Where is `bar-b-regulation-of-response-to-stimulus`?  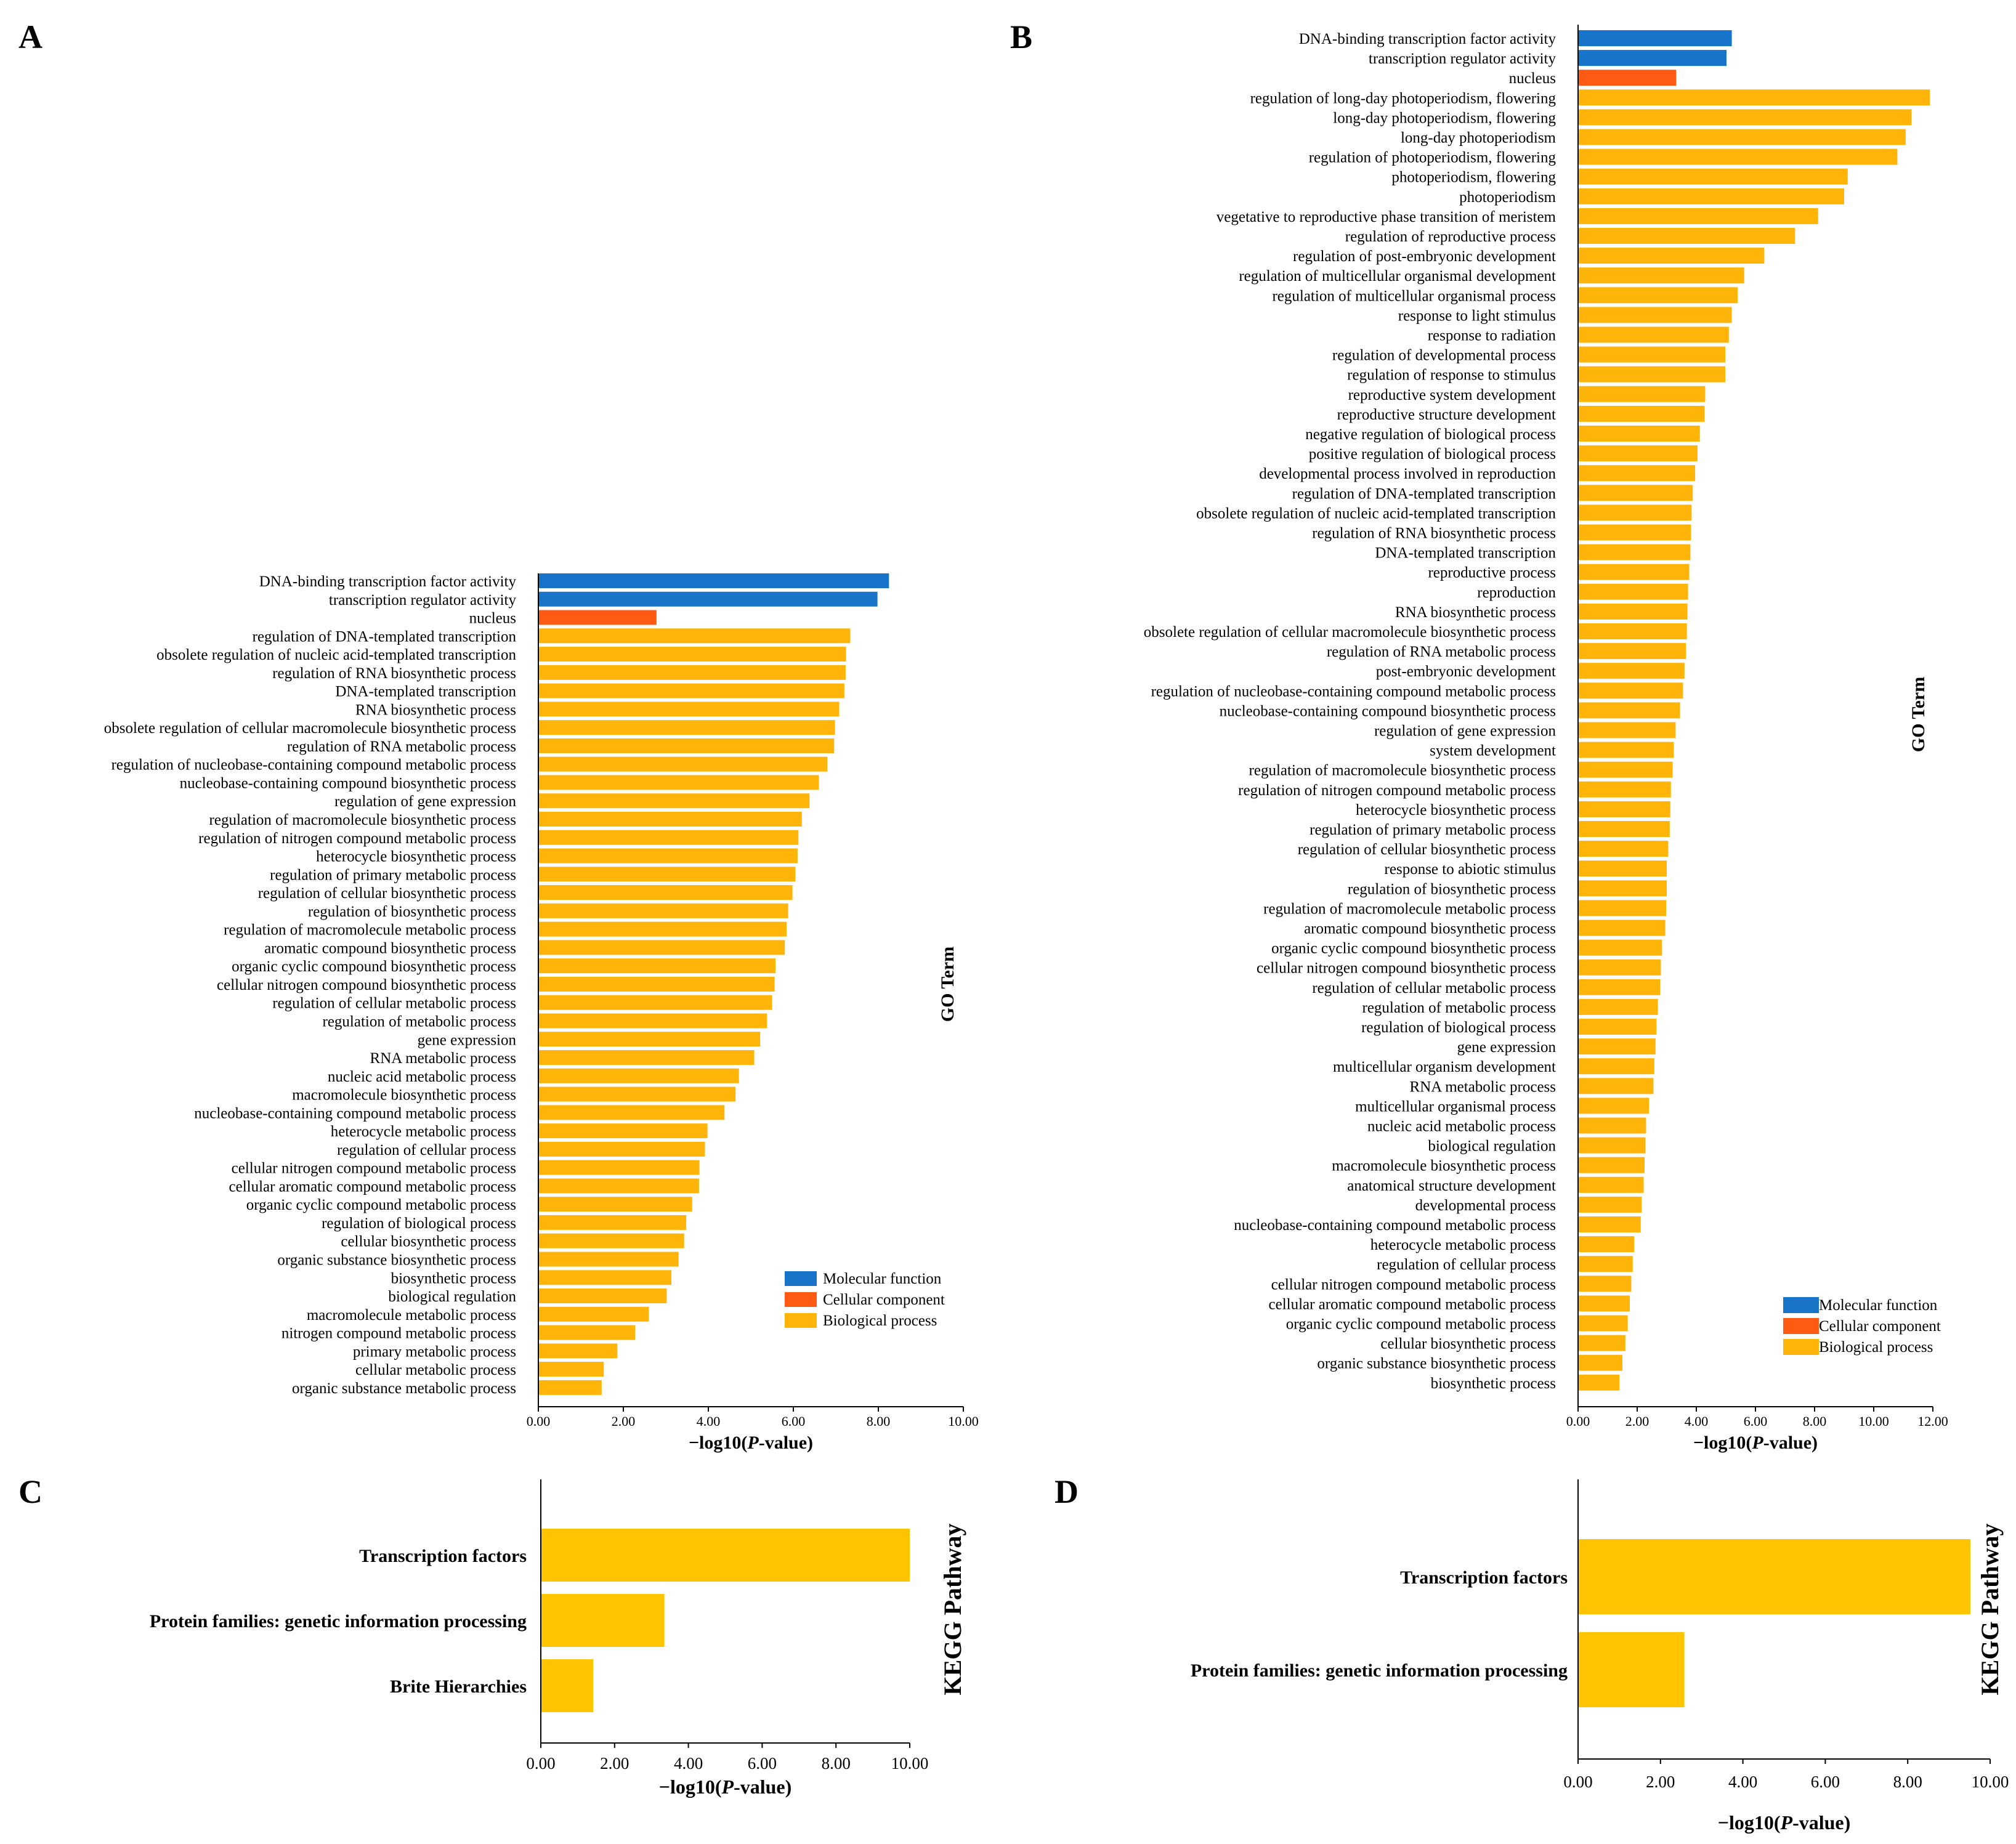
bar-b-regulation-of-response-to-stimulus is located at coordinates (1652, 374).